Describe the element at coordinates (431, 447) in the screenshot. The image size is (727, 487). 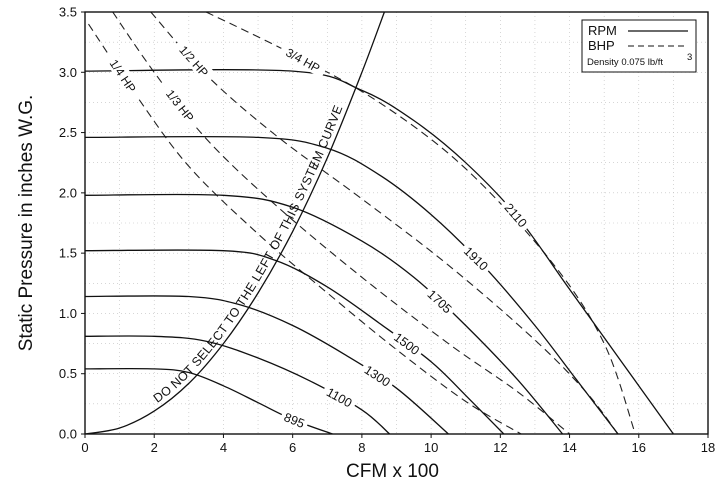
I see `x-tick-label: 10` at that location.